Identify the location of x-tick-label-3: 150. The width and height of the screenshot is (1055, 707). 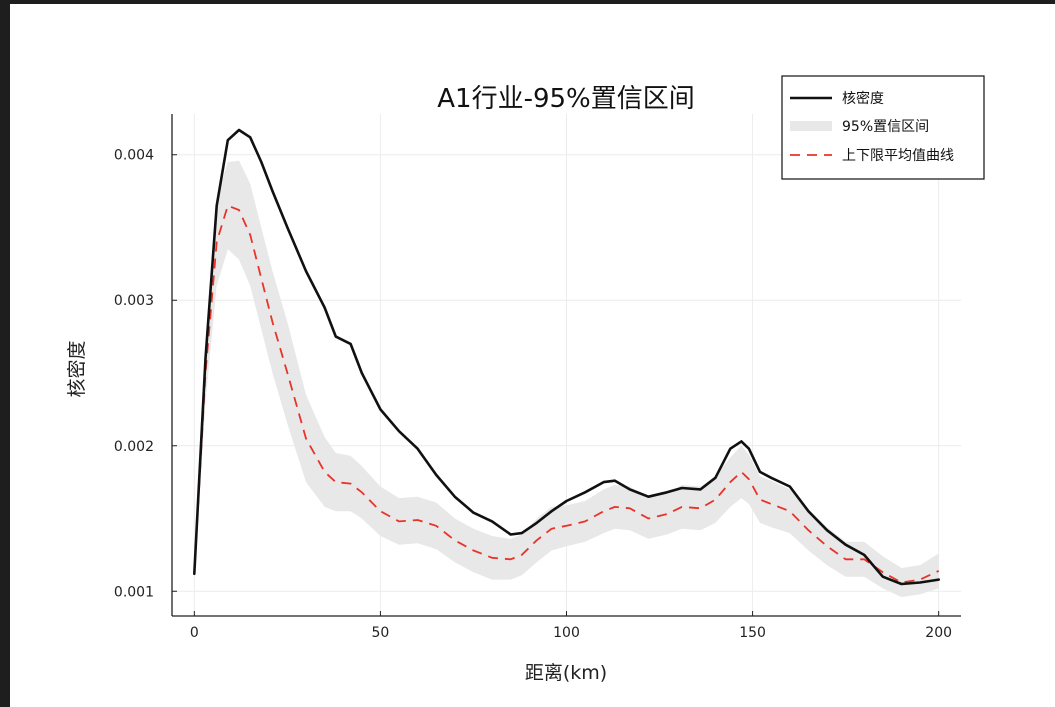
(752, 633).